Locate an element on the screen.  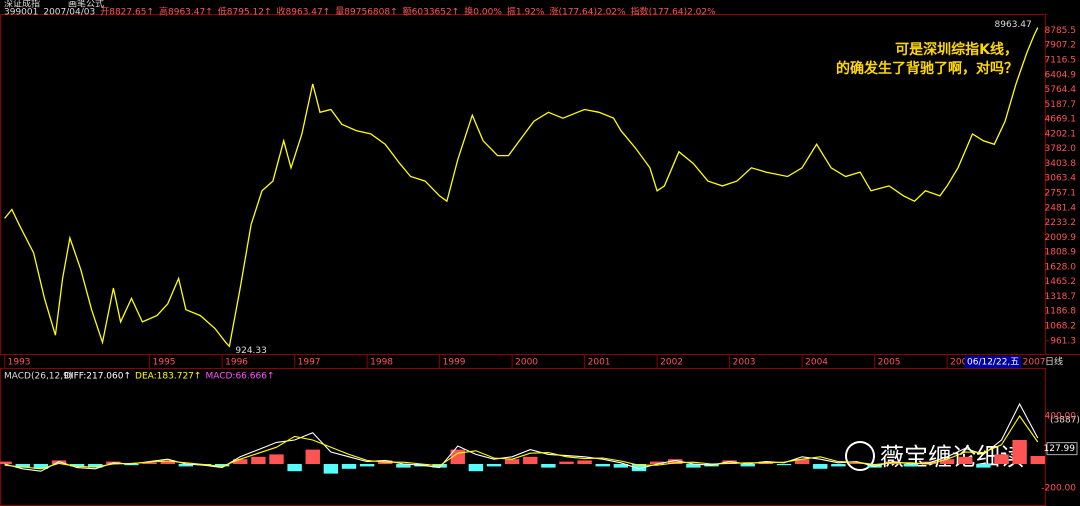
y-tick-label: 3063.4 is located at coordinates (1061, 179).